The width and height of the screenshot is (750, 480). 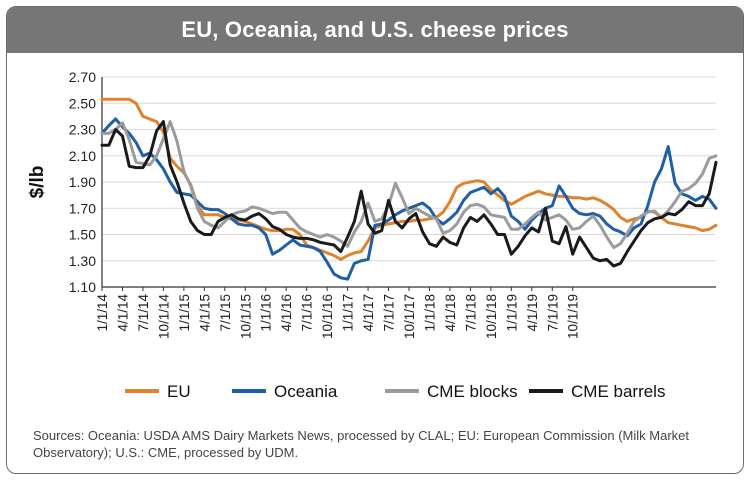 What do you see at coordinates (266, 313) in the screenshot?
I see `x-tick-label: 1/1/16` at bounding box center [266, 313].